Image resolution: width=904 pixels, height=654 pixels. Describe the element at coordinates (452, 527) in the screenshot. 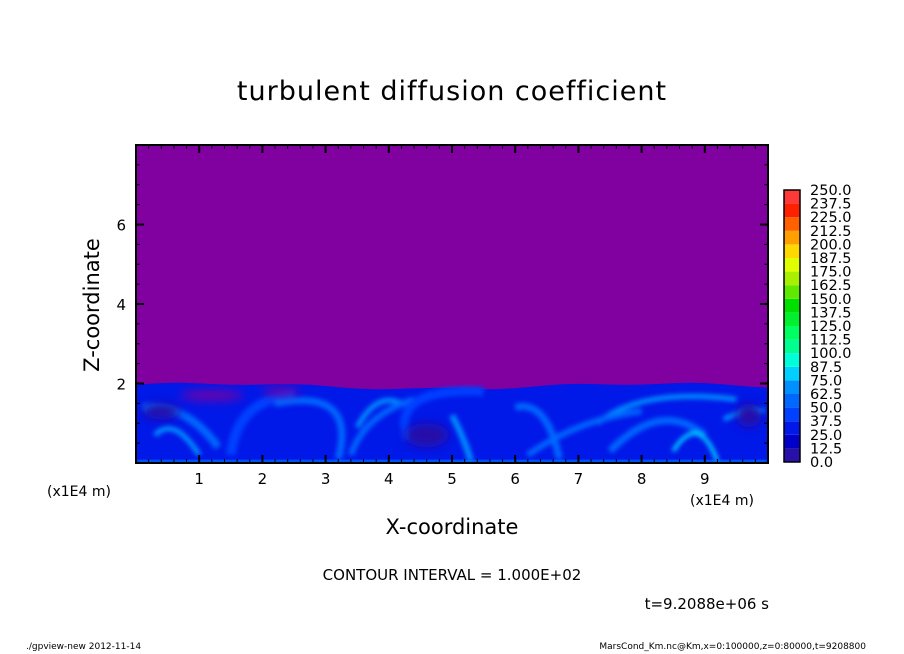

I see `x-axis-label: X-coordinate` at that location.